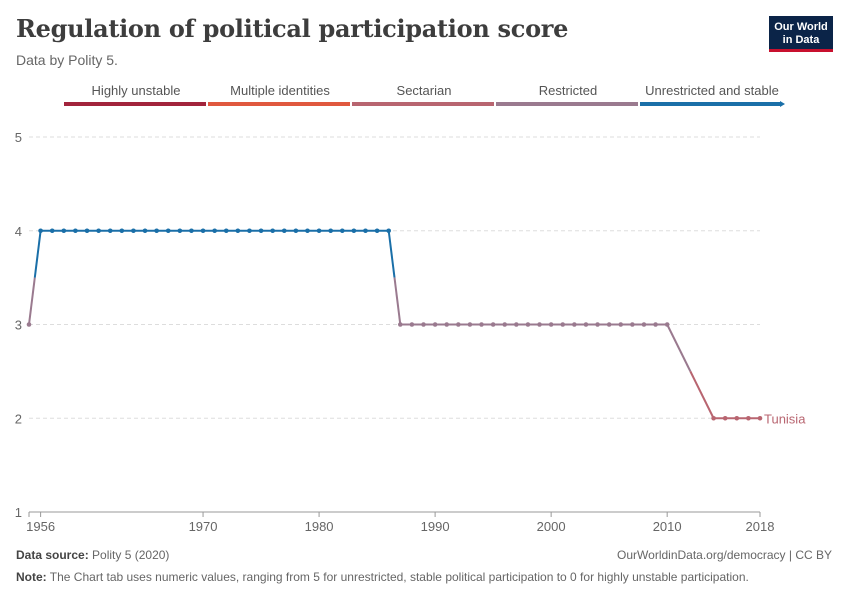  I want to click on legend-label: Sectarian, so click(424, 90).